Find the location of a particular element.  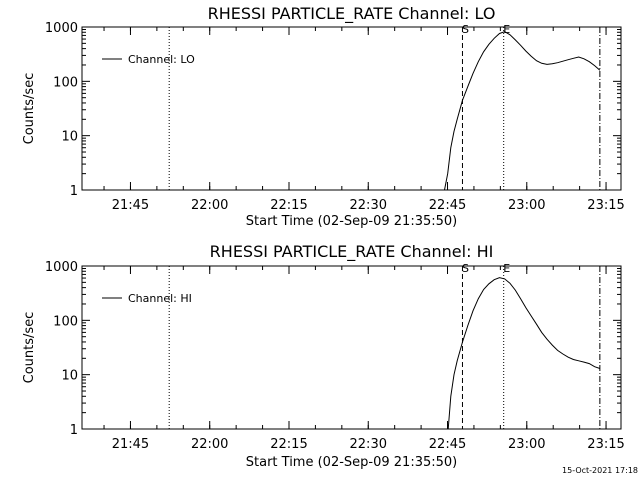

legend-label: Channel: HI is located at coordinates (160, 298).